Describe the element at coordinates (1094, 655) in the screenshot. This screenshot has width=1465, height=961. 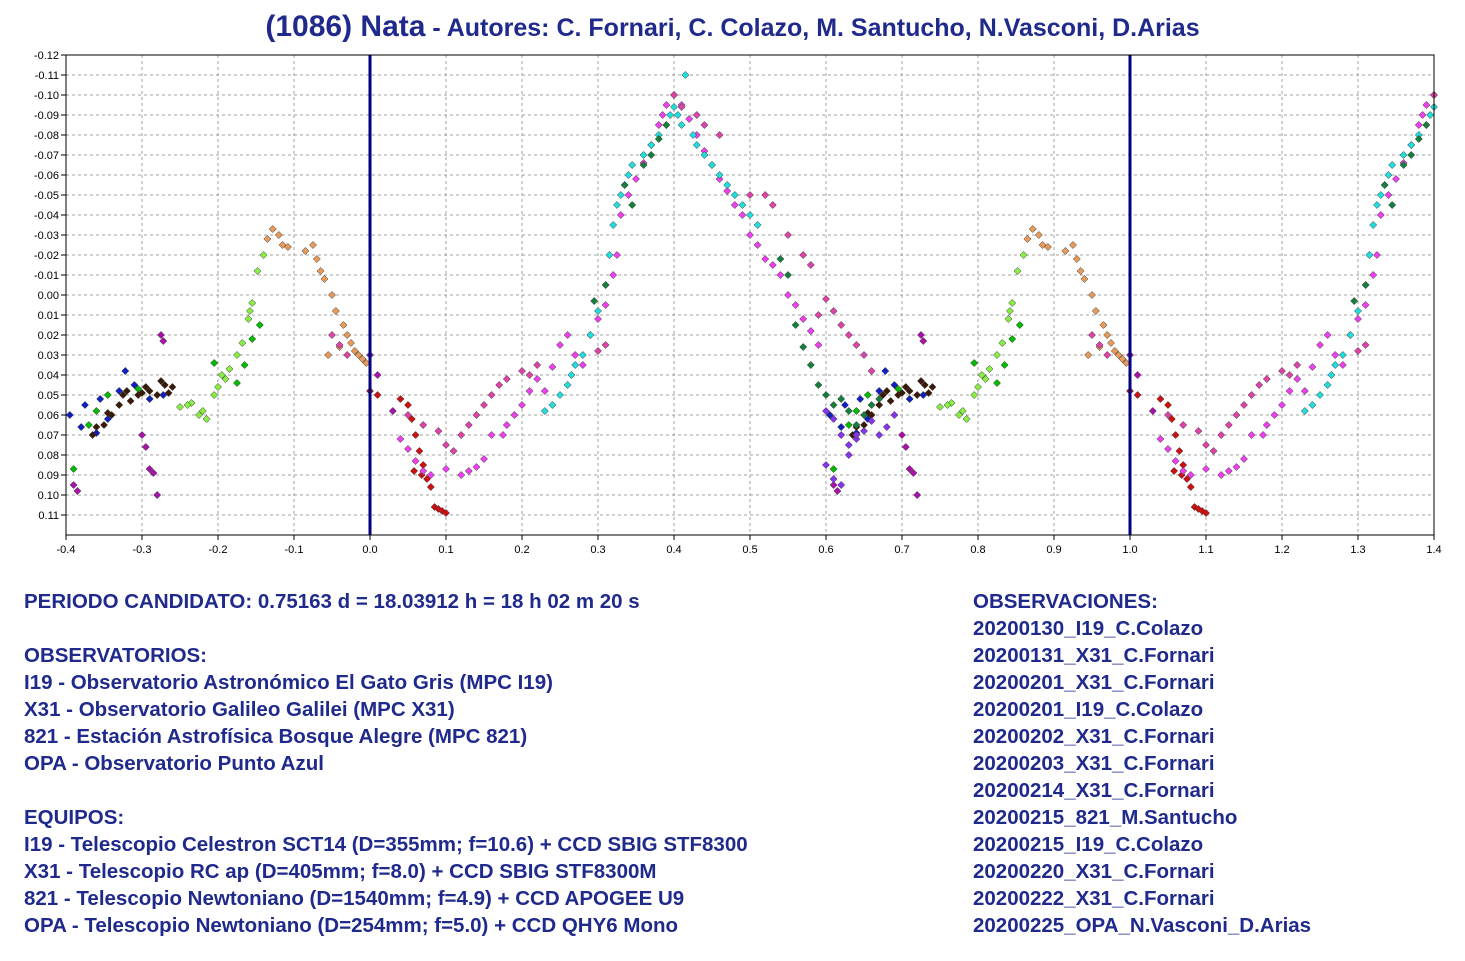
I see `observacion-item: 20200131_X31_C.Fornari` at that location.